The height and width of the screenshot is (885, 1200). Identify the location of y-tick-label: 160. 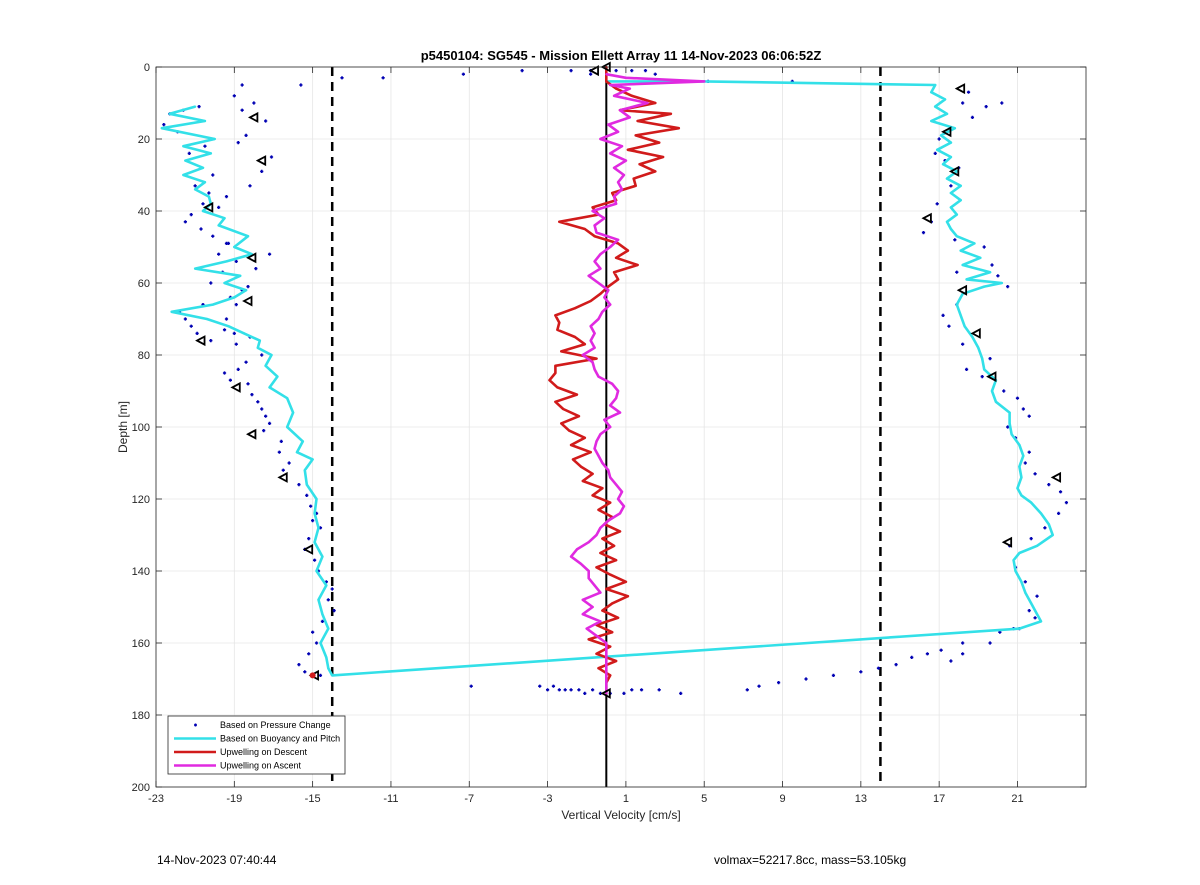
(141, 644).